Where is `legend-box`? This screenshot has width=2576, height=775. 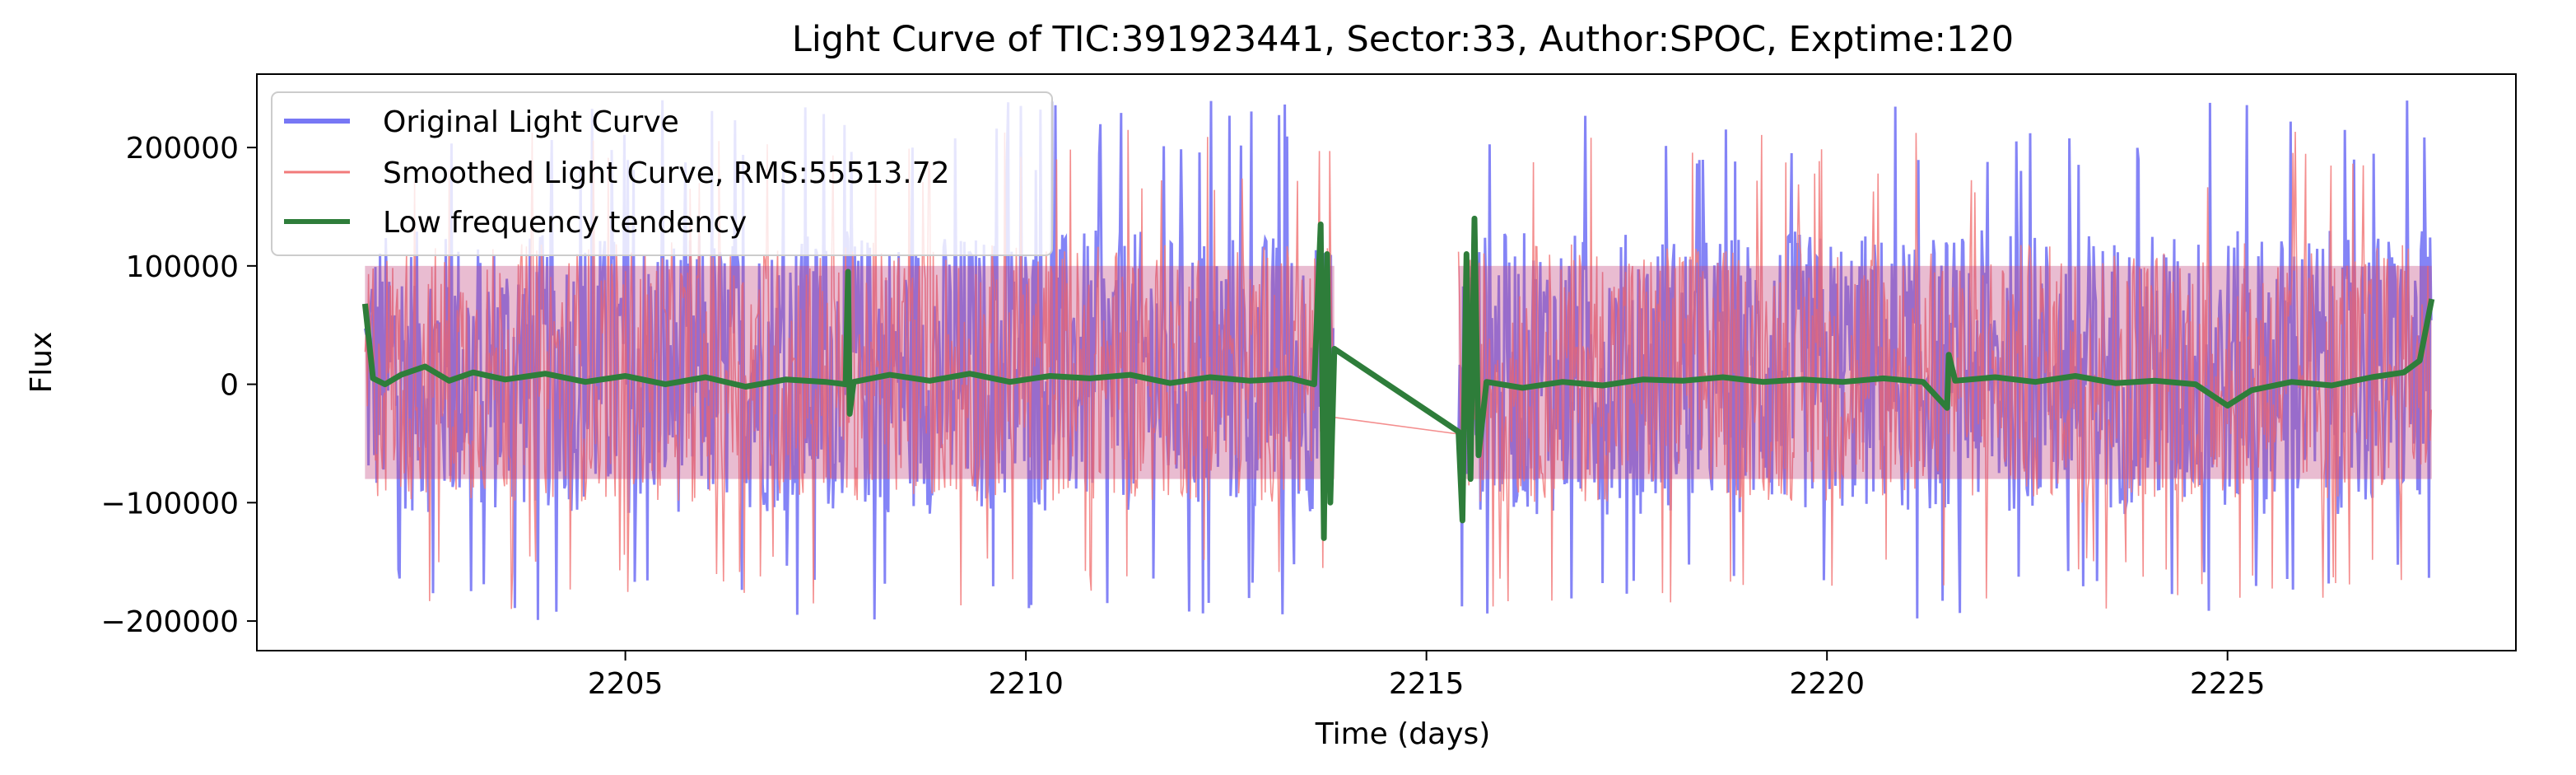 legend-box is located at coordinates (662, 173).